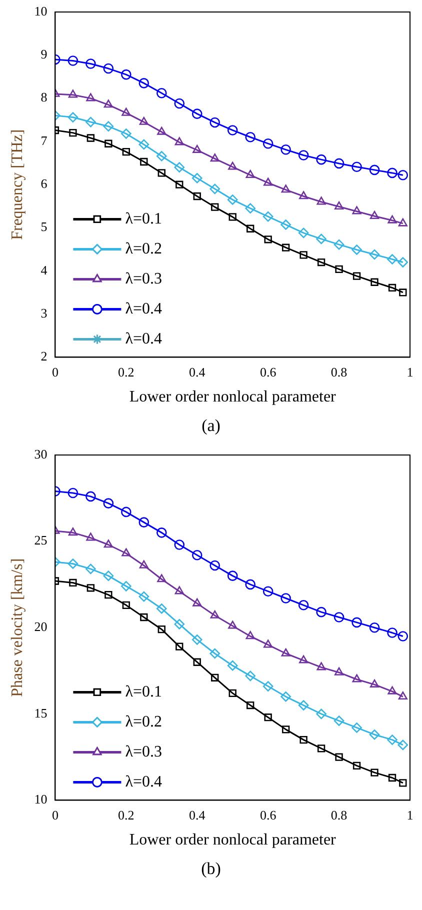 Image resolution: width=422 pixels, height=910 pixels. Describe the element at coordinates (44, 356) in the screenshot. I see `y-tick-label: 2` at that location.